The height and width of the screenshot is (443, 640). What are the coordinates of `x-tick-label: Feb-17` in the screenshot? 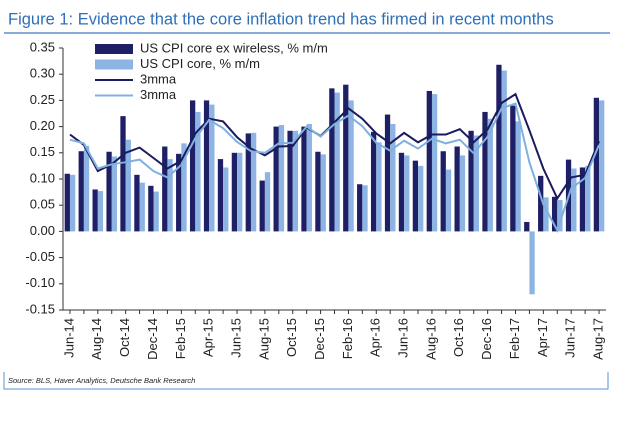 It's located at (514, 338).